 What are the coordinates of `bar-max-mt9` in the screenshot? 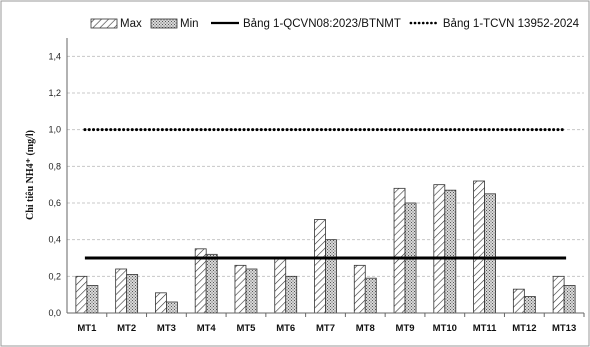 It's located at (399, 250).